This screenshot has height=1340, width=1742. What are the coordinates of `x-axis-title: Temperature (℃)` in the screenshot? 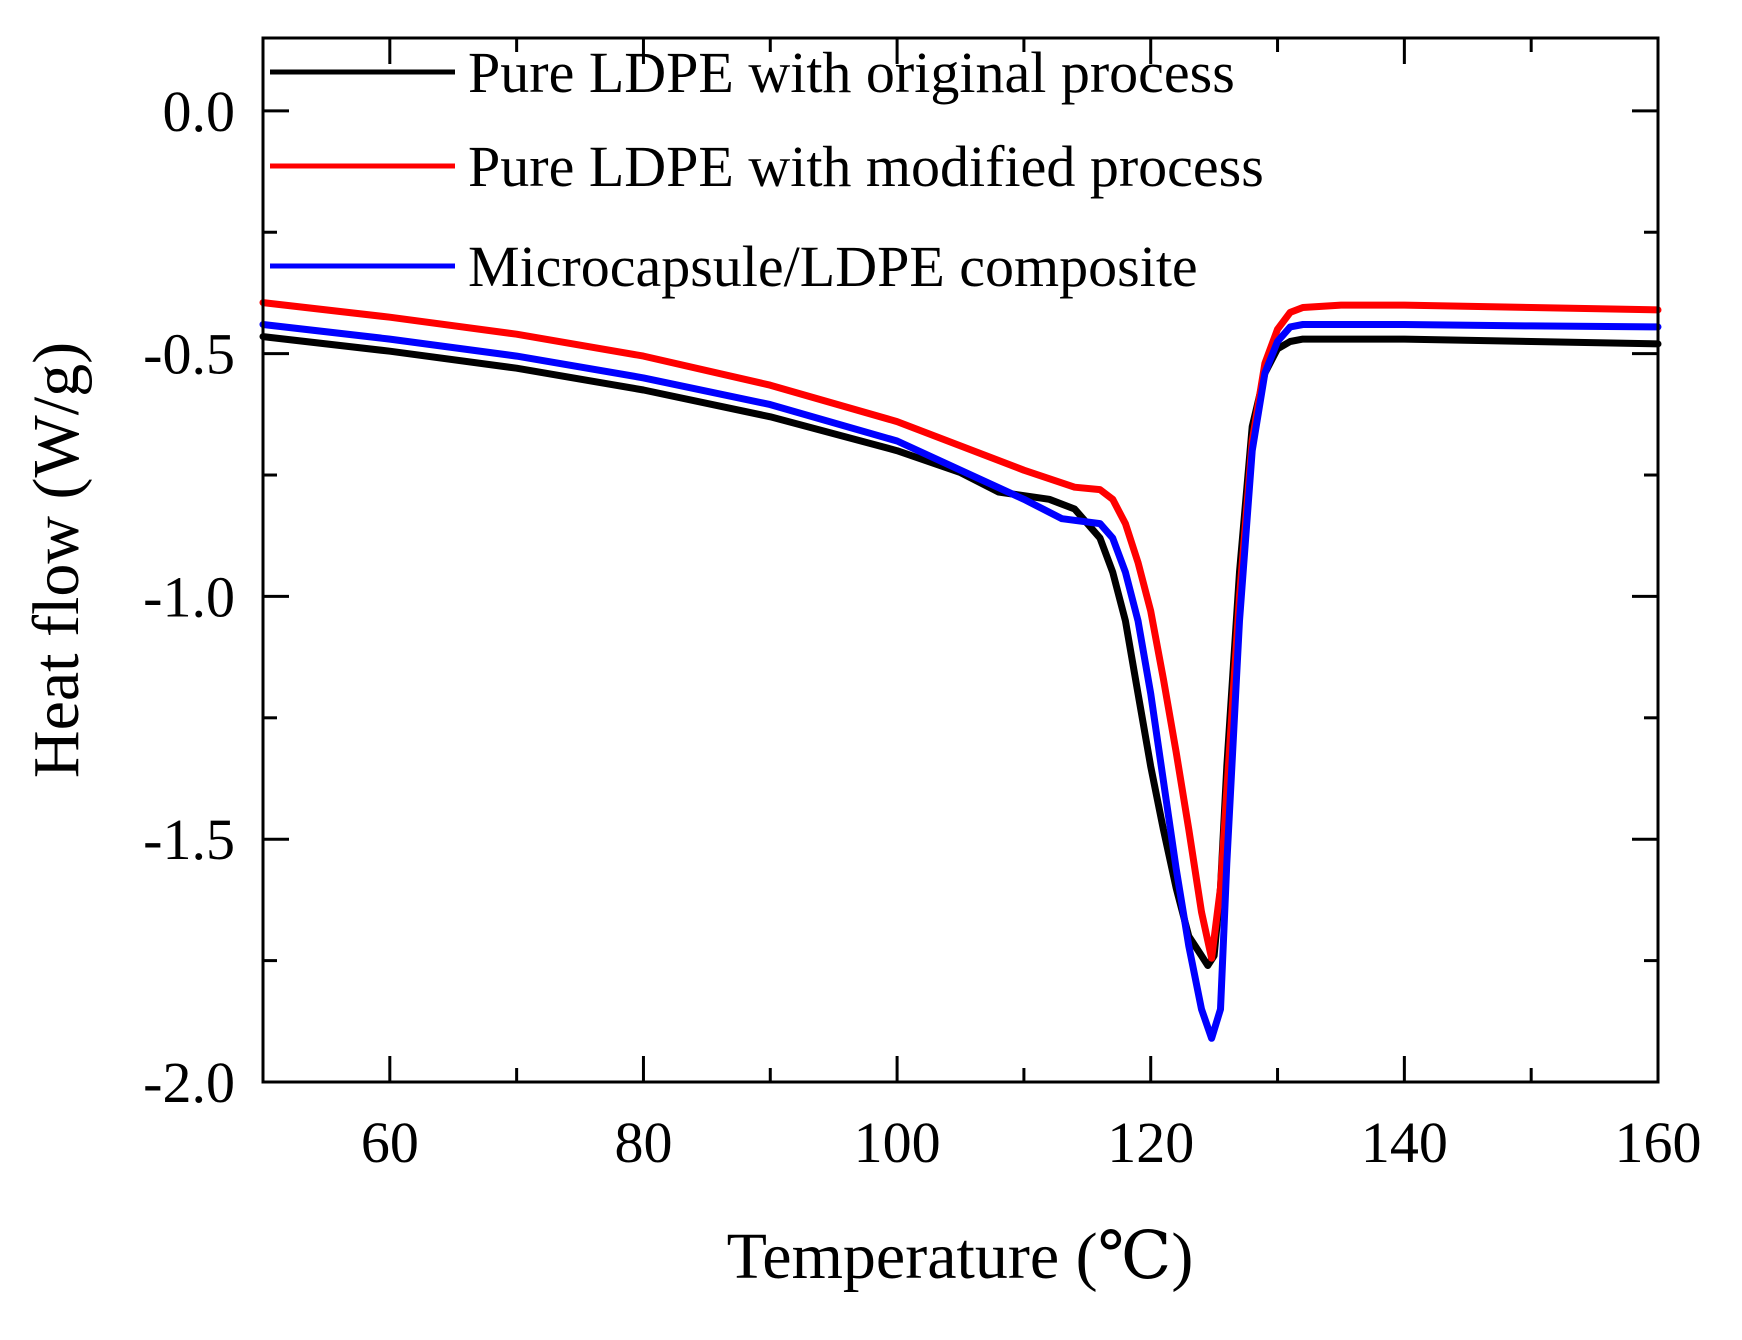 It's located at (960, 1256).